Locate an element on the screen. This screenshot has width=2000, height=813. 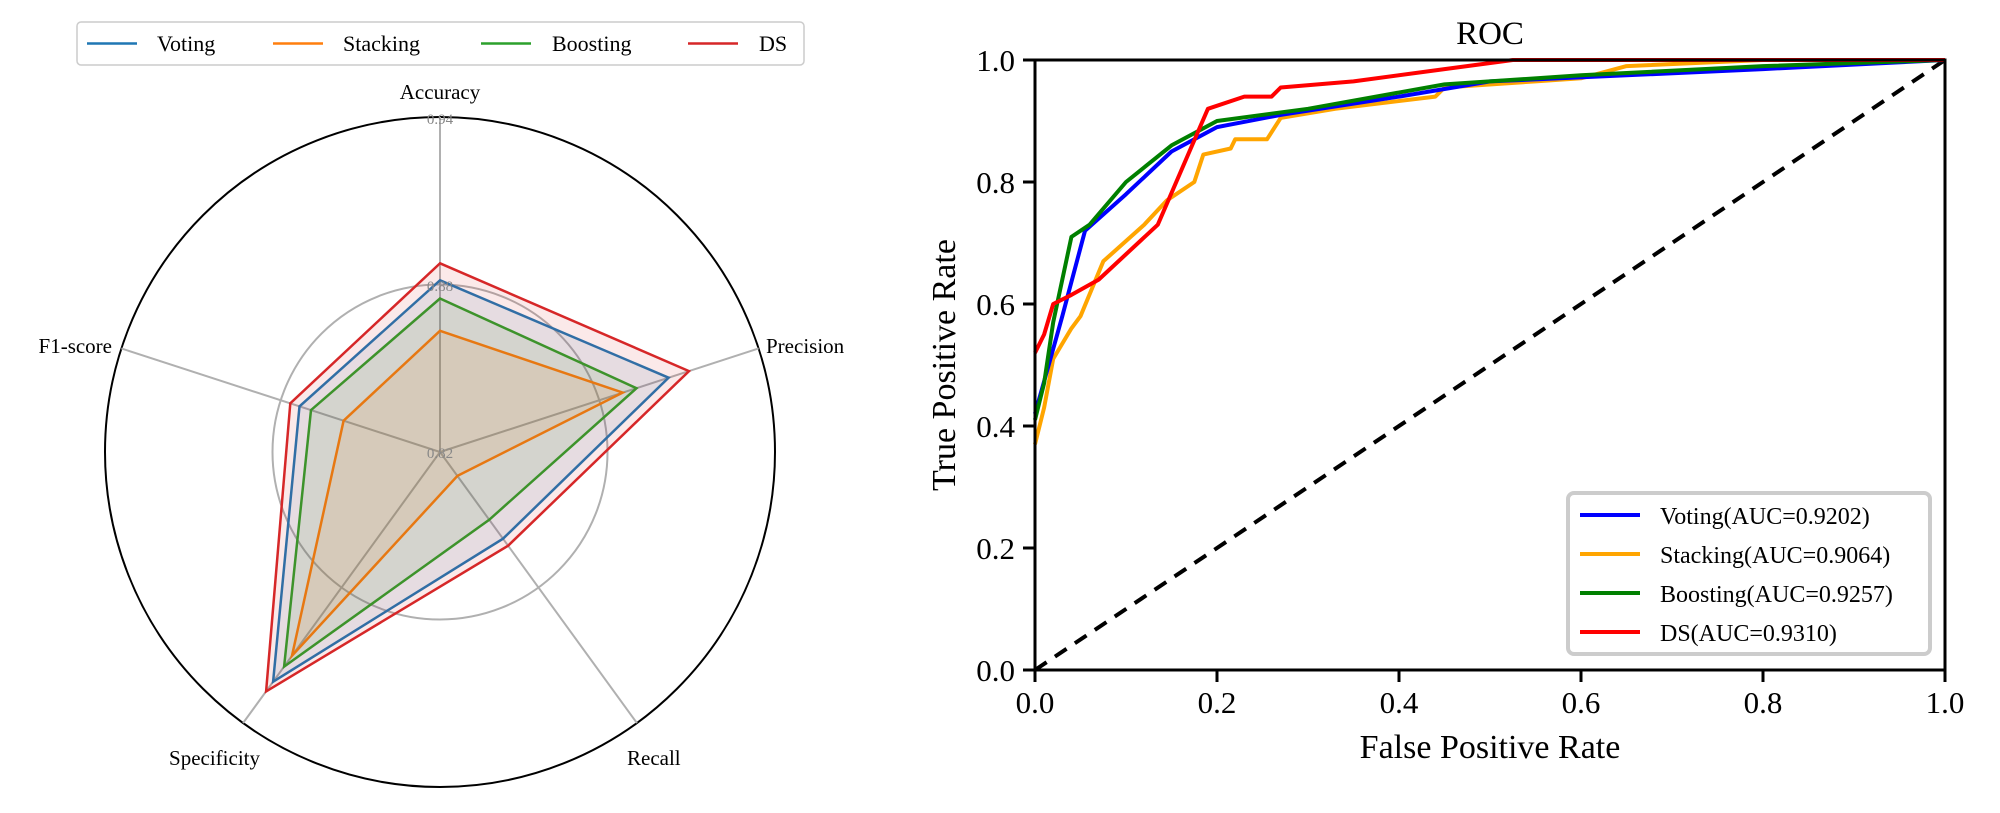
radar-axis-label-accuracy: Accuracy is located at coordinates (440, 92).